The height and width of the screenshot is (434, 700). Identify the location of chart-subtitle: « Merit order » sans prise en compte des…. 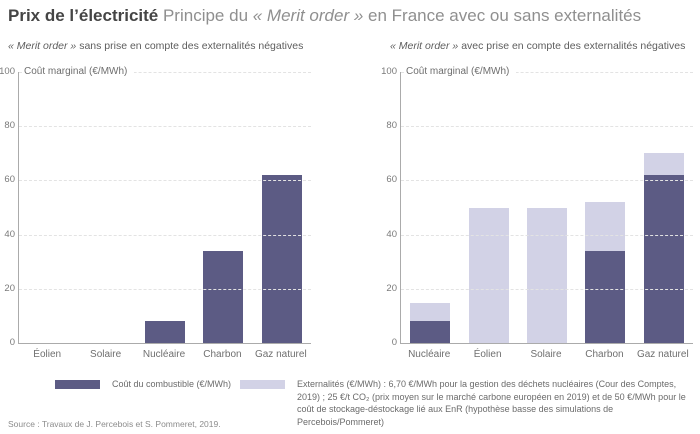
(155, 46).